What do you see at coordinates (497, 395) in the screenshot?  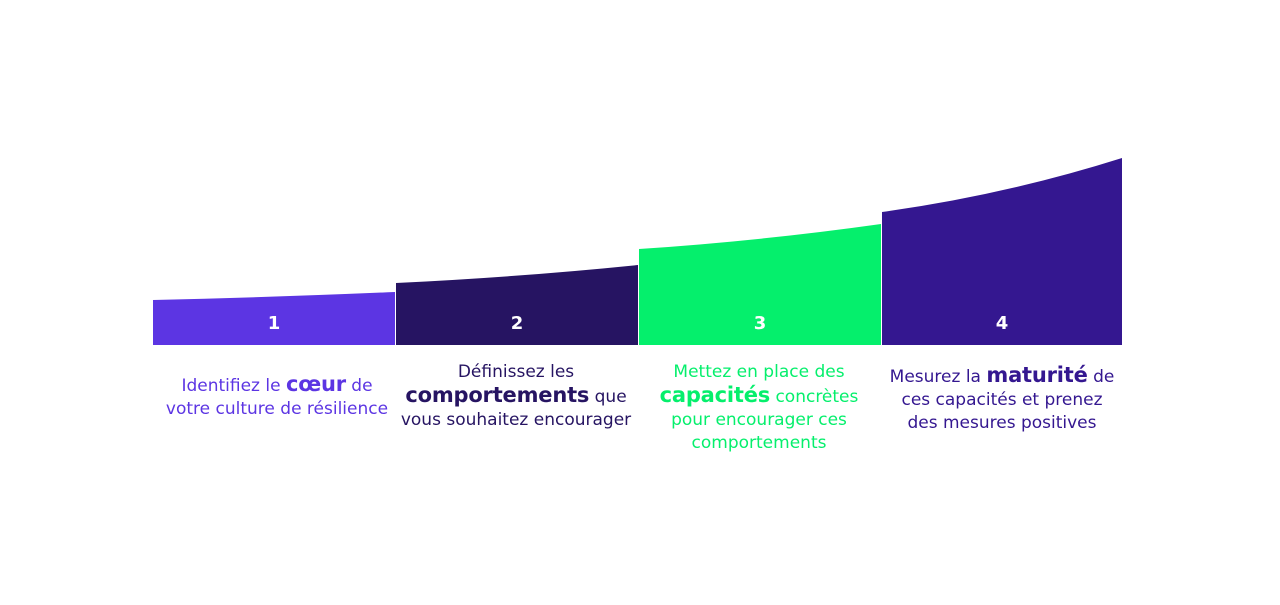 I see `step-2-highlight: comportements` at bounding box center [497, 395].